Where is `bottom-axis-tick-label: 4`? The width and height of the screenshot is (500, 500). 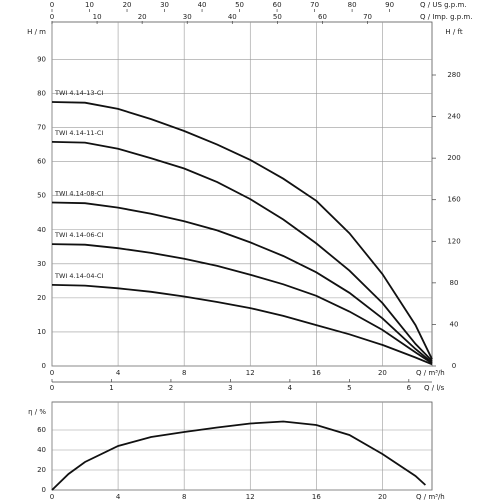 bottom-axis-tick-label: 4 is located at coordinates (290, 388).